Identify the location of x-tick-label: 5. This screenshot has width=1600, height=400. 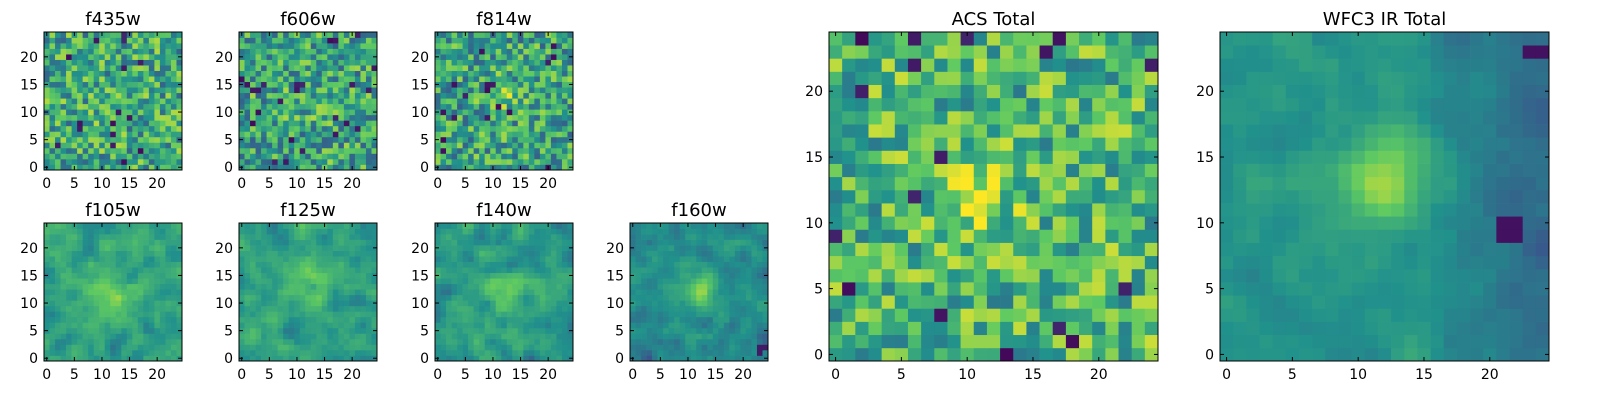
(660, 375).